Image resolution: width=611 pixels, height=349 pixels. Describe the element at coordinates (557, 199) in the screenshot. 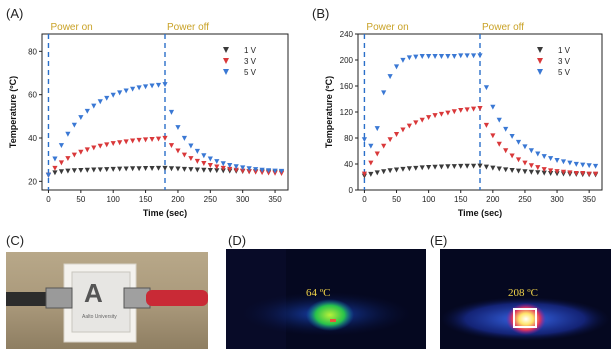

I see `x-tick-label: 300` at that location.